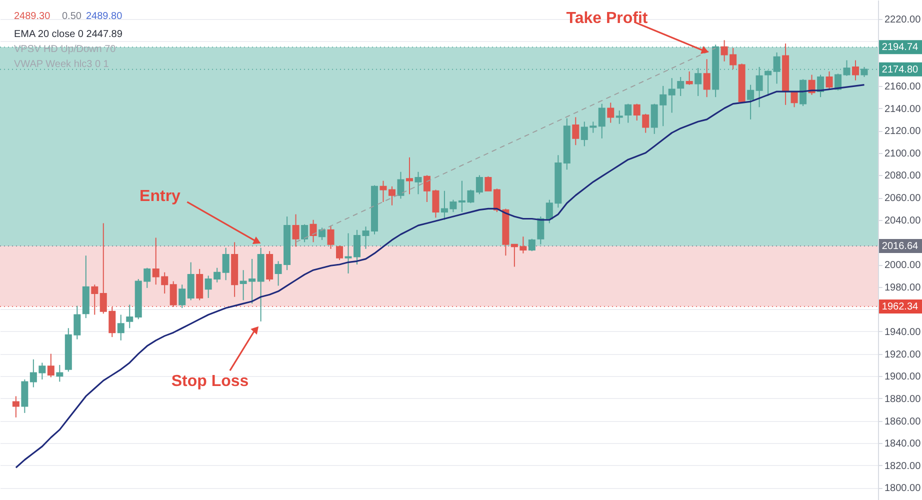  What do you see at coordinates (65, 49) in the screenshot?
I see `annotation: VPSV HD Up/Down 70` at bounding box center [65, 49].